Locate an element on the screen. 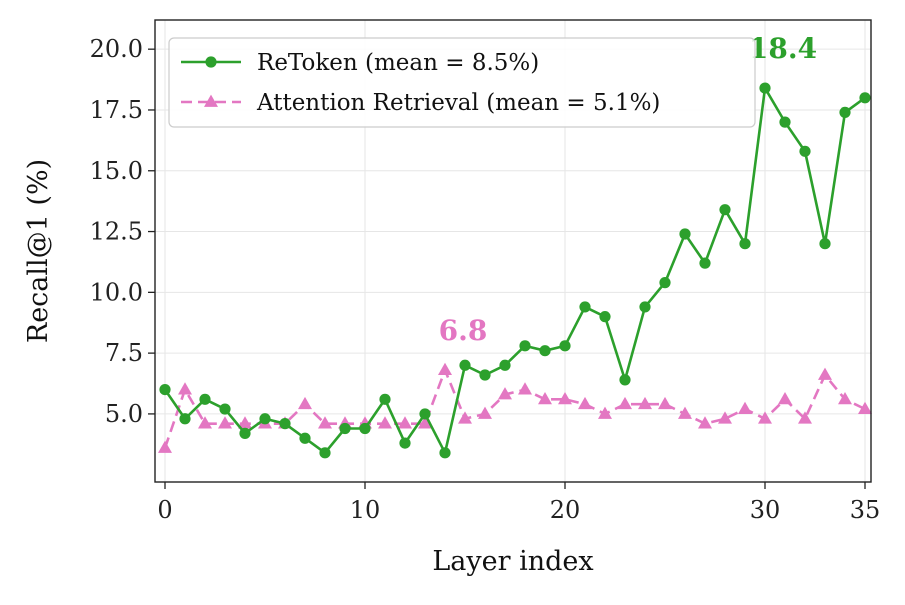 The image size is (905, 605). y-tick-label: 7.5 is located at coordinates (124, 353).